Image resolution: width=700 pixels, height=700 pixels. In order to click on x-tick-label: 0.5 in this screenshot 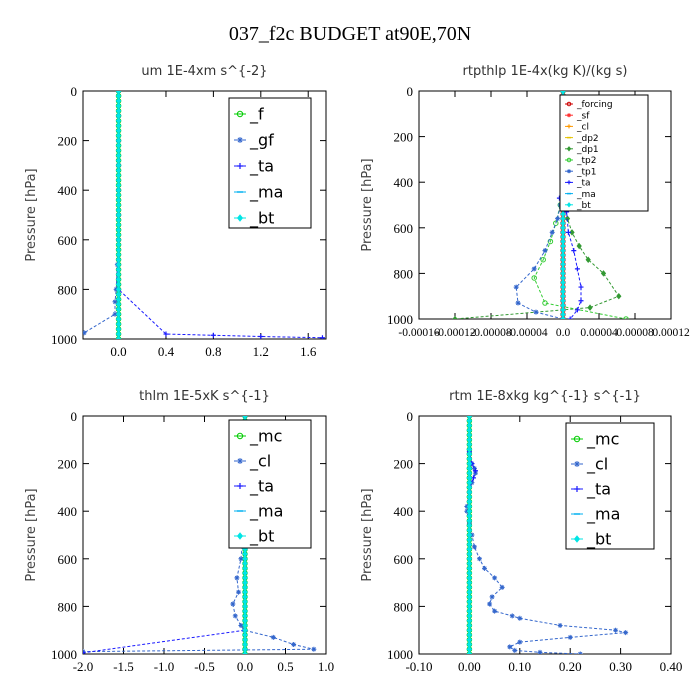, I will do `click(285, 666)`.